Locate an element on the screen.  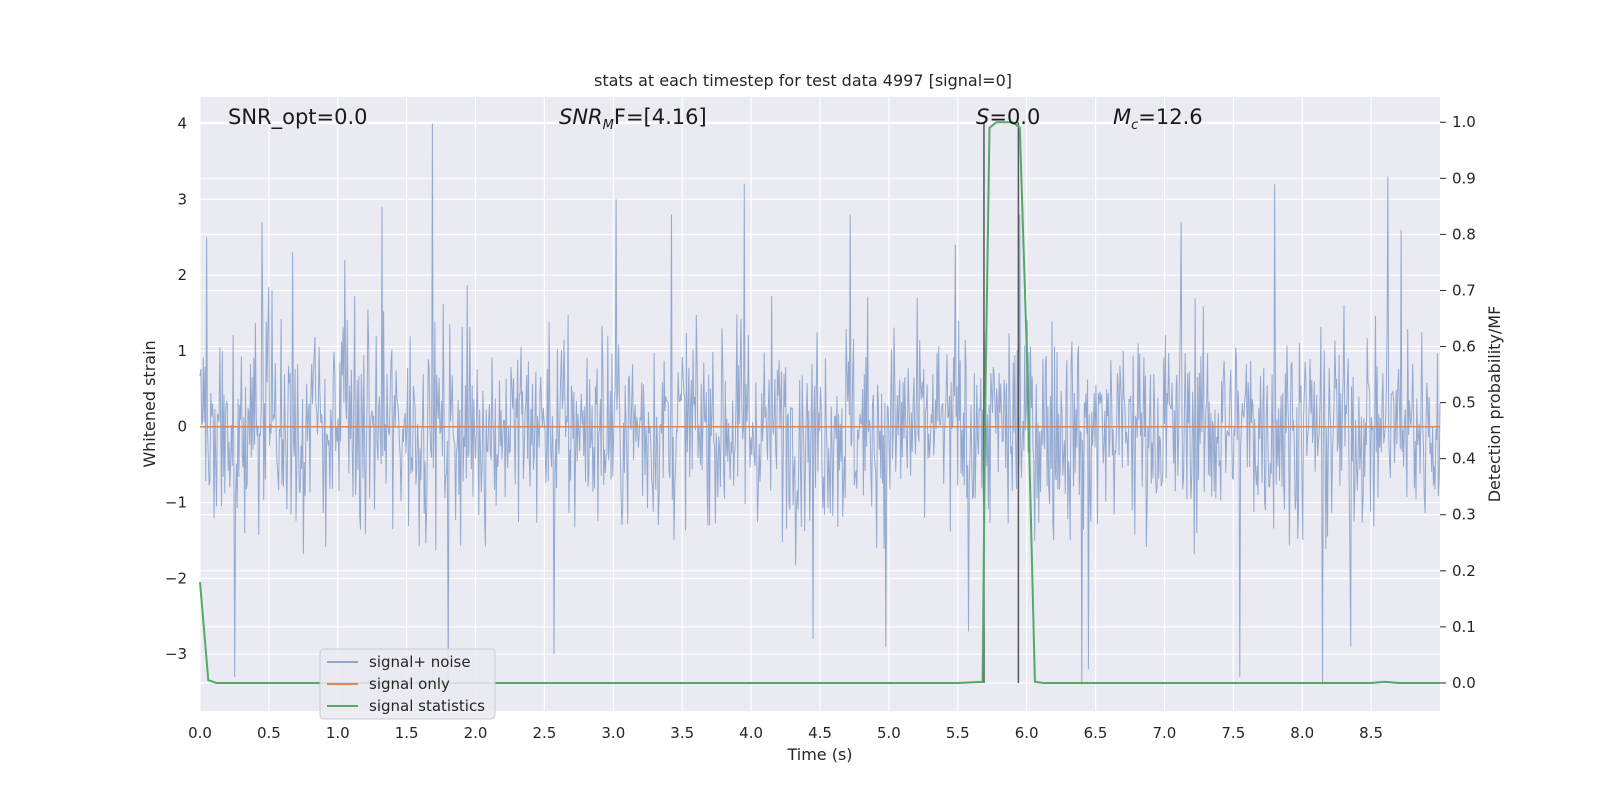
y-tick-label: 0 is located at coordinates (182, 427).